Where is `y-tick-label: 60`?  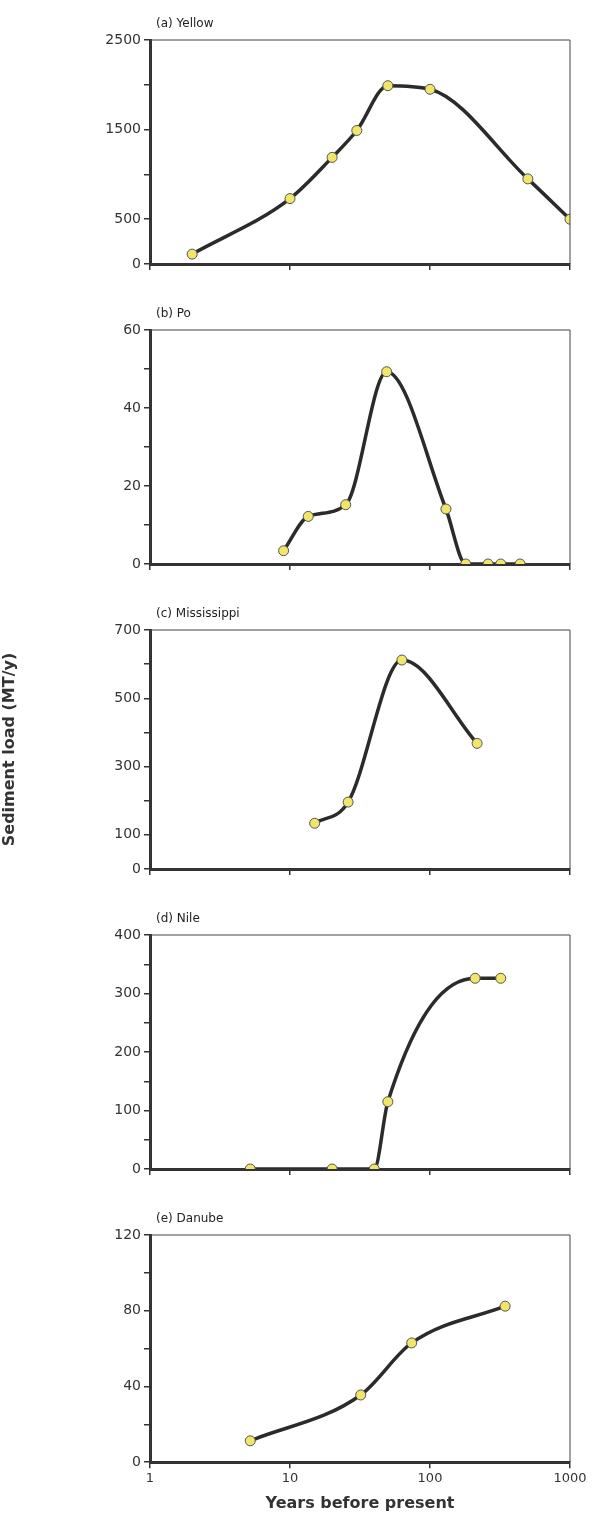 y-tick-label: 60 is located at coordinates (132, 328).